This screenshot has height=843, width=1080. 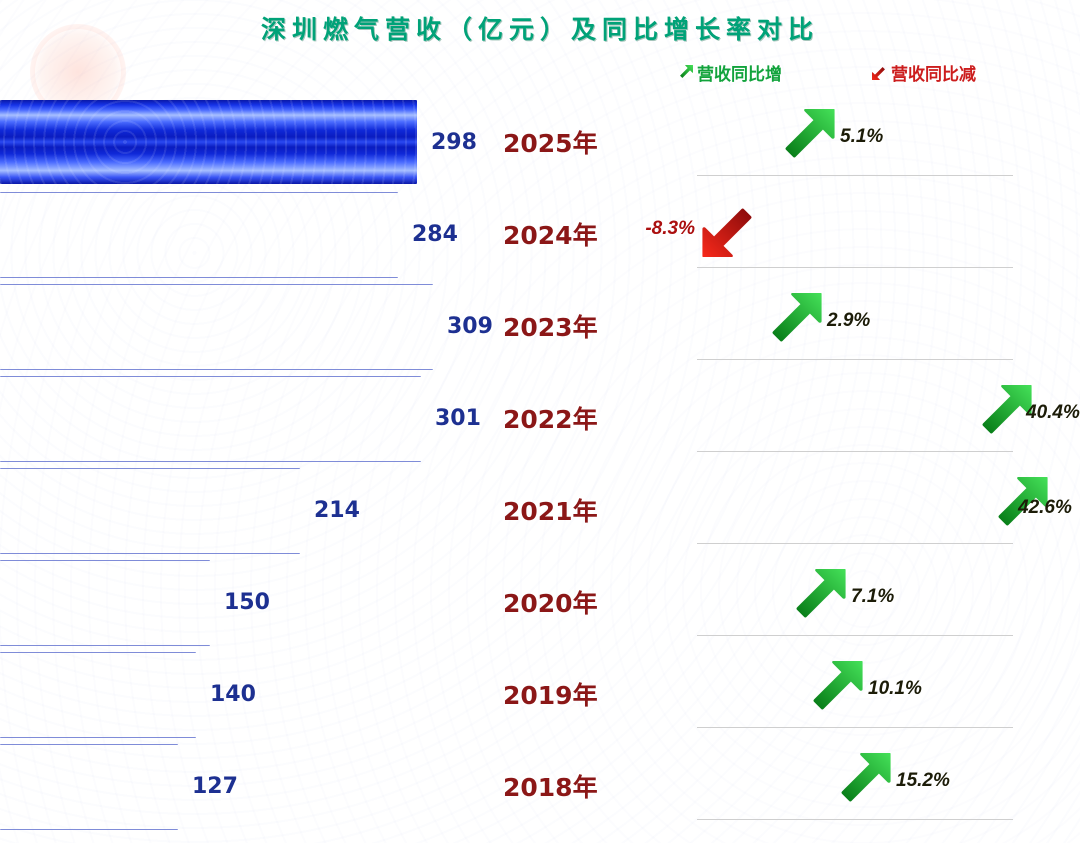 What do you see at coordinates (923, 780) in the screenshot?
I see `growth-label: 15.2%` at bounding box center [923, 780].